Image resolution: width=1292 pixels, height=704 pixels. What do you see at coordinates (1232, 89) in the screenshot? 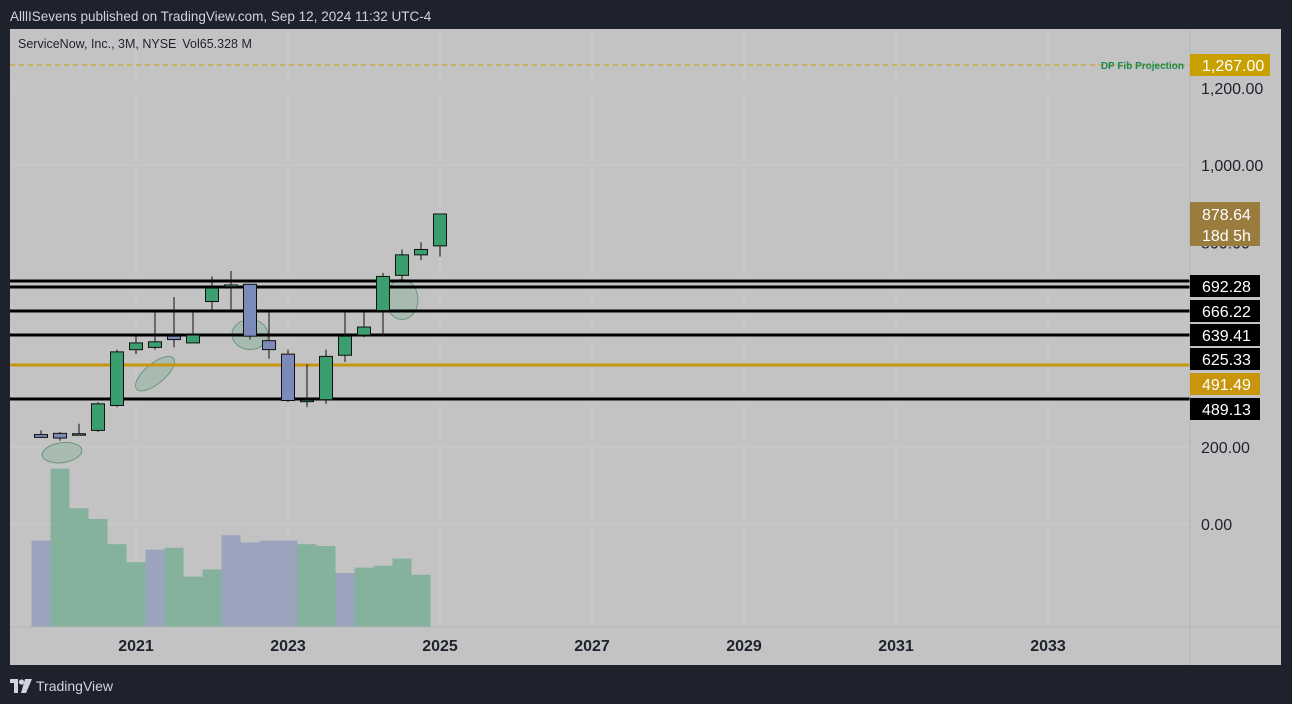
I see `y-tick-label: 1,200.00` at bounding box center [1232, 89].